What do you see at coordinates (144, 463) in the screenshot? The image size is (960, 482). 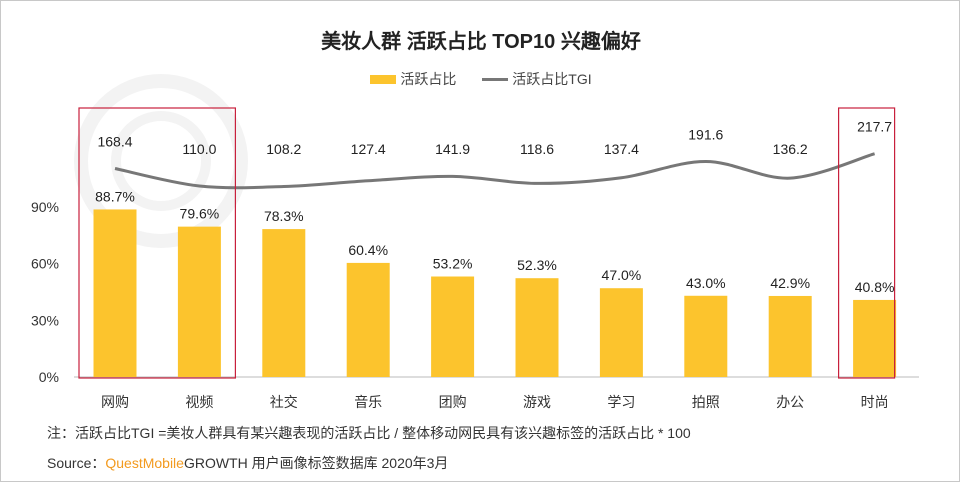 I see `source-brand: QuestMobile` at bounding box center [144, 463].